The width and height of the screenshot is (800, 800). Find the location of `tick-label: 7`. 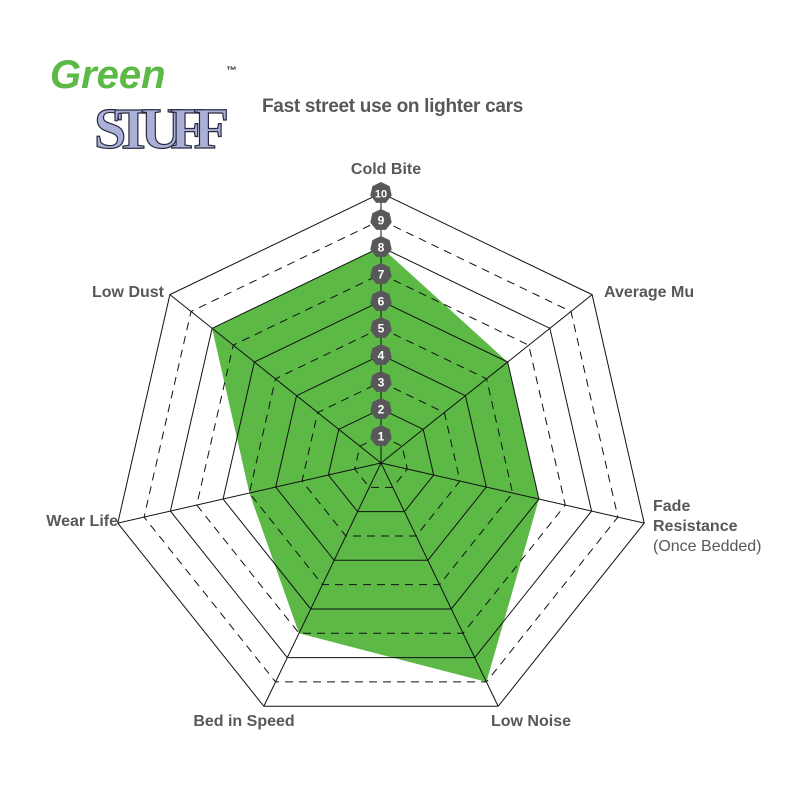

tick-label: 7 is located at coordinates (381, 275).